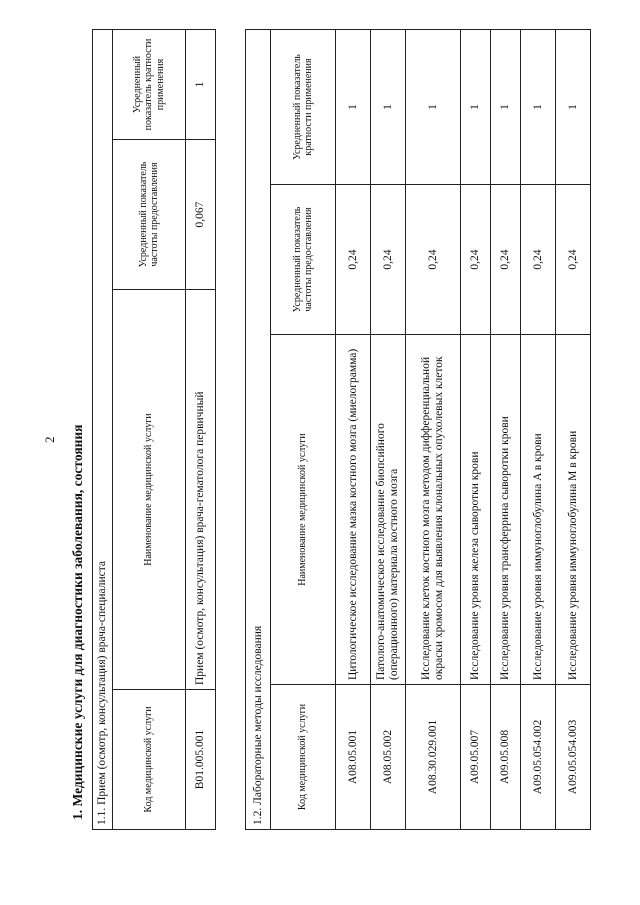 The width and height of the screenshot is (640, 905). I want to click on cell: B01.005.001, so click(200, 759).